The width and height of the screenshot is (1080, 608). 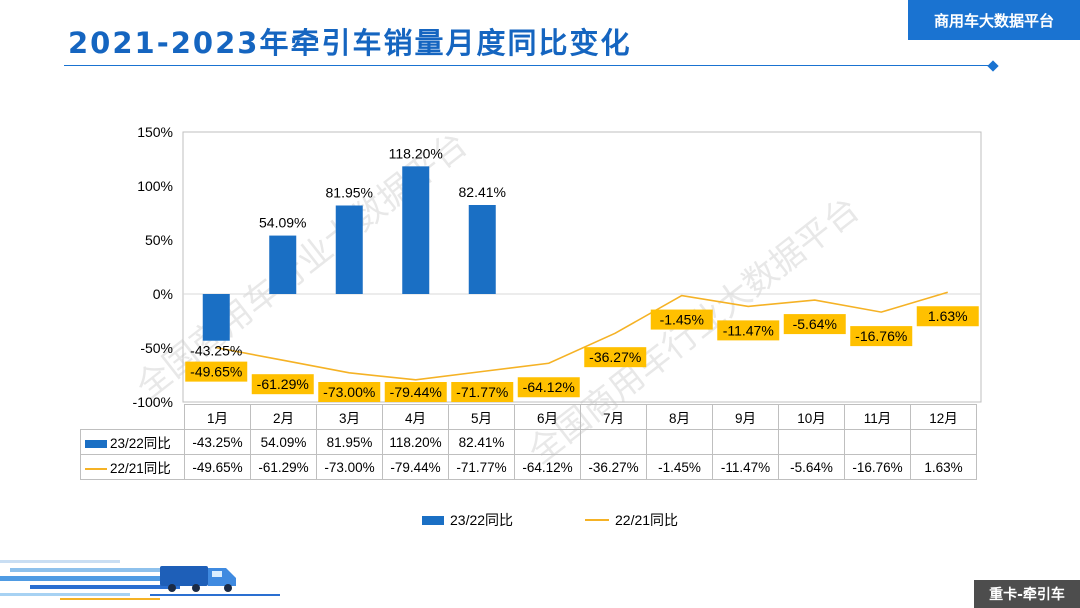 I want to click on series-name-cell: 23/22同比, so click(x=132, y=442).